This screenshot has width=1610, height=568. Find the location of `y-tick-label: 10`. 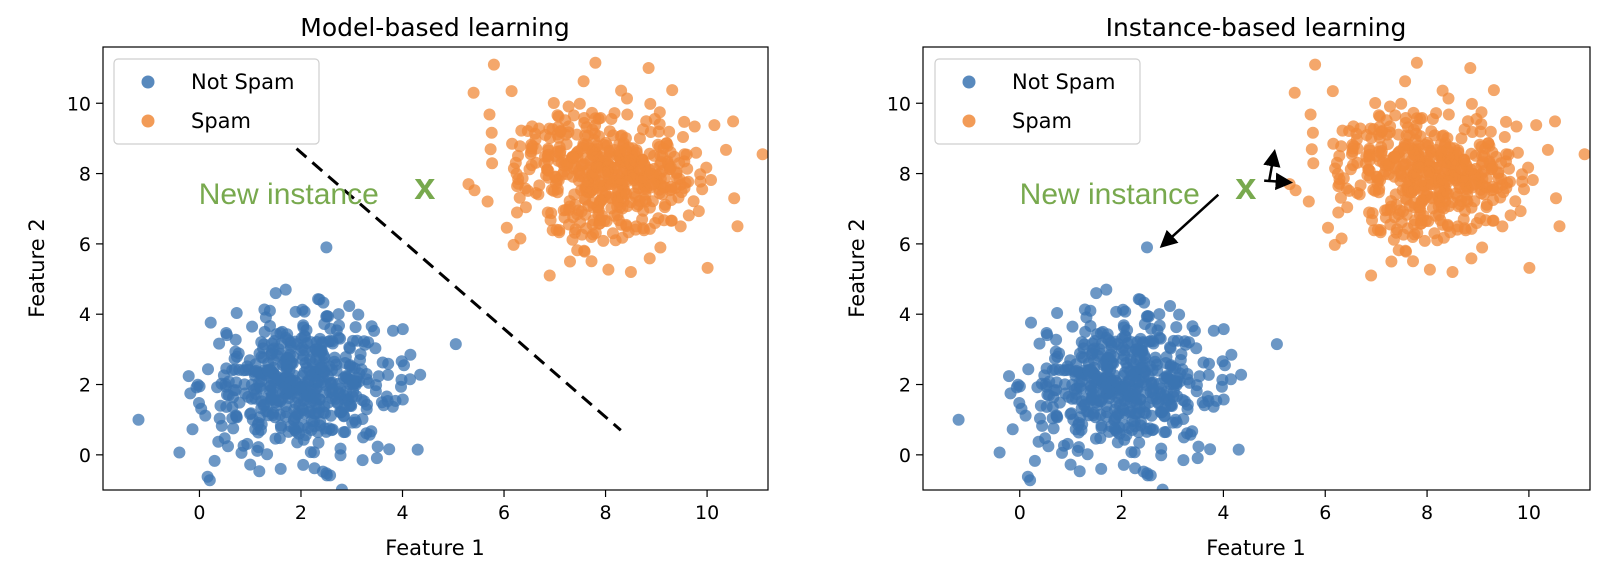

y-tick-label: 10 is located at coordinates (899, 104).